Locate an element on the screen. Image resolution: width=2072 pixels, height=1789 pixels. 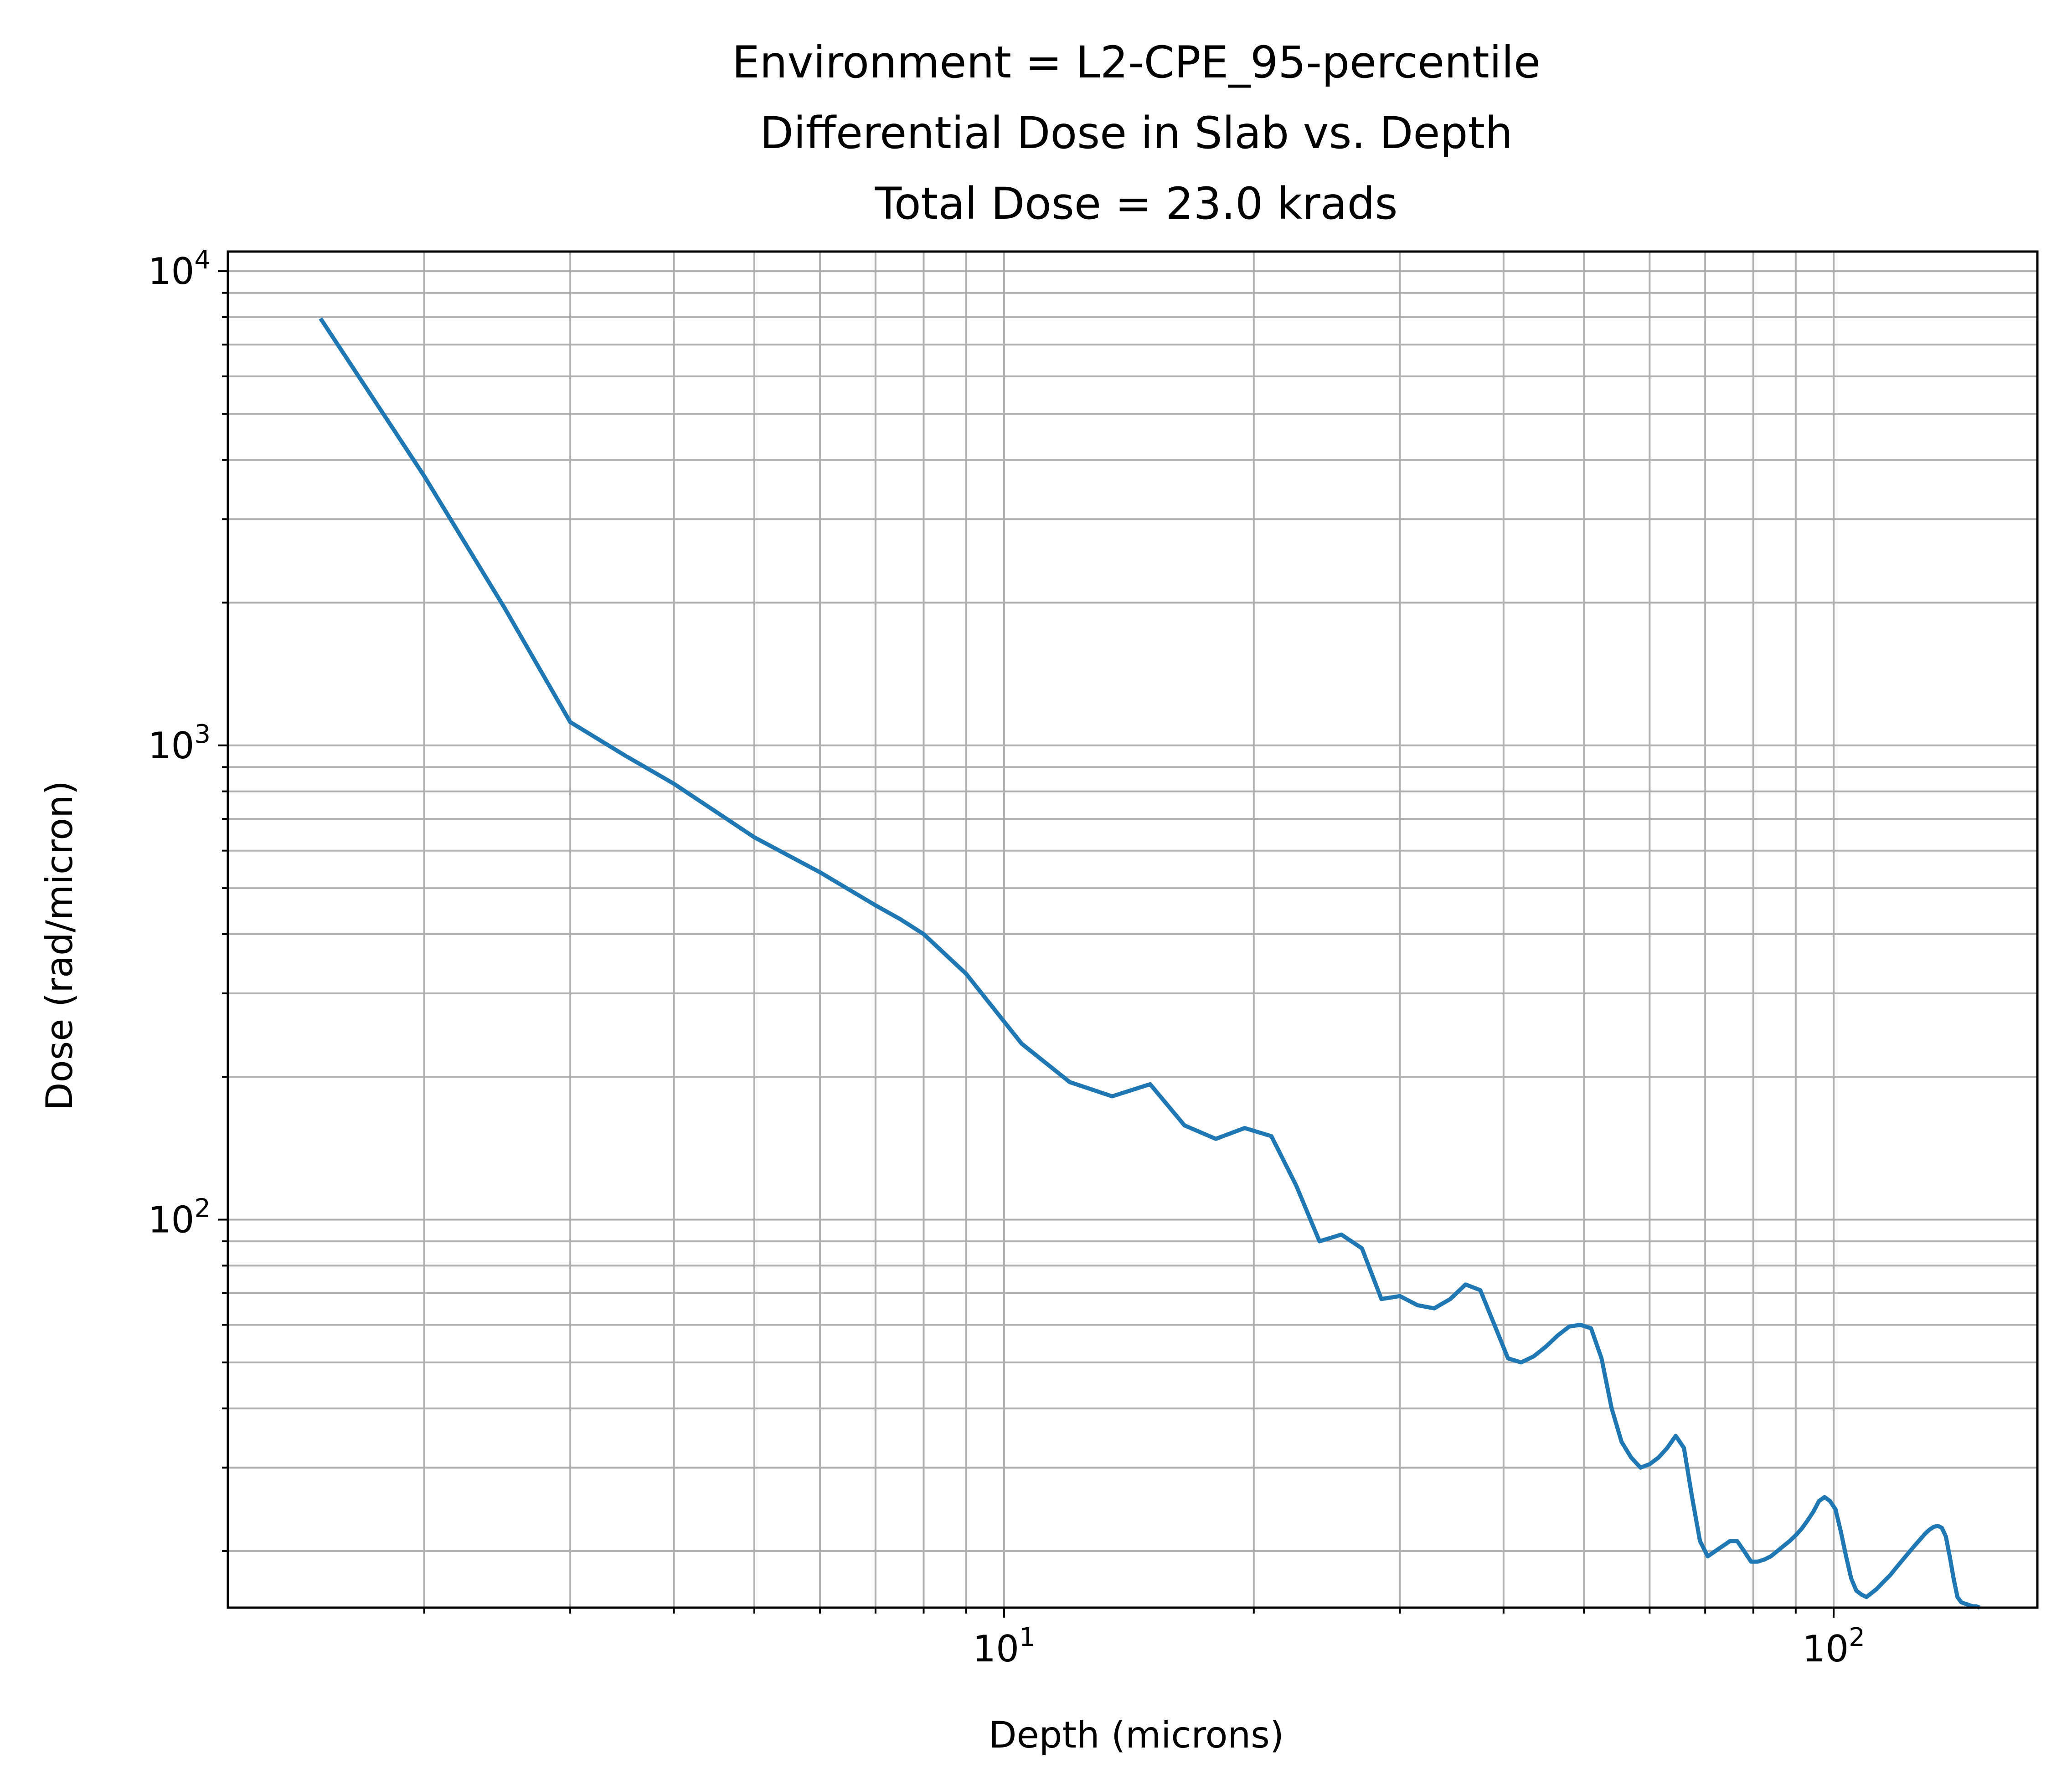
y-tick-label-exponent: 2 is located at coordinates (202, 1209).